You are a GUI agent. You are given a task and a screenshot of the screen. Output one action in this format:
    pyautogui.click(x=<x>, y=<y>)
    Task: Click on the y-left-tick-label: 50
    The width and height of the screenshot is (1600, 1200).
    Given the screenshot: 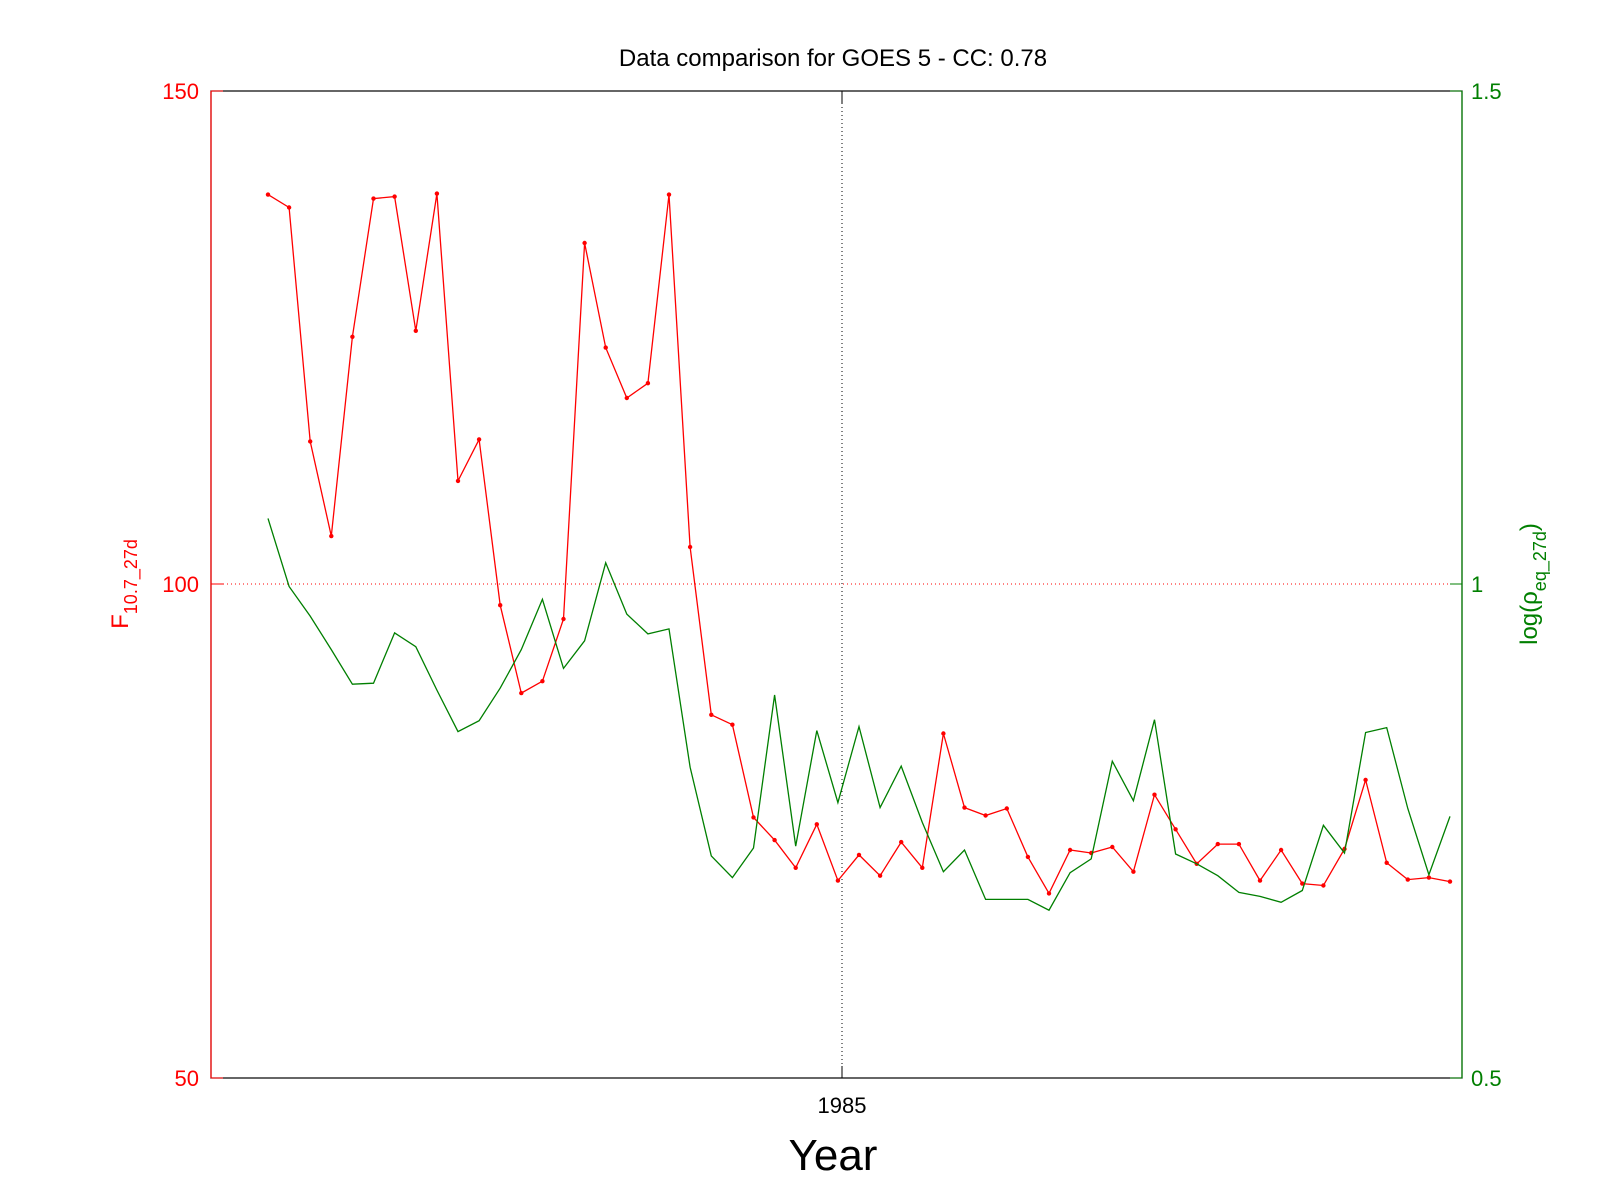 What is the action you would take?
    pyautogui.click(x=187, y=1078)
    